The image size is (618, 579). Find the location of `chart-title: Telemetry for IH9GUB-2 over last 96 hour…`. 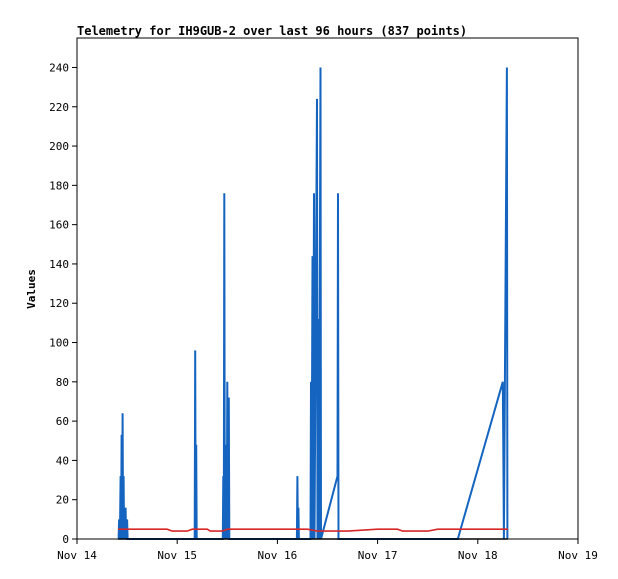

chart-title: Telemetry for IH9GUB-2 over last 96 hour… is located at coordinates (272, 31).